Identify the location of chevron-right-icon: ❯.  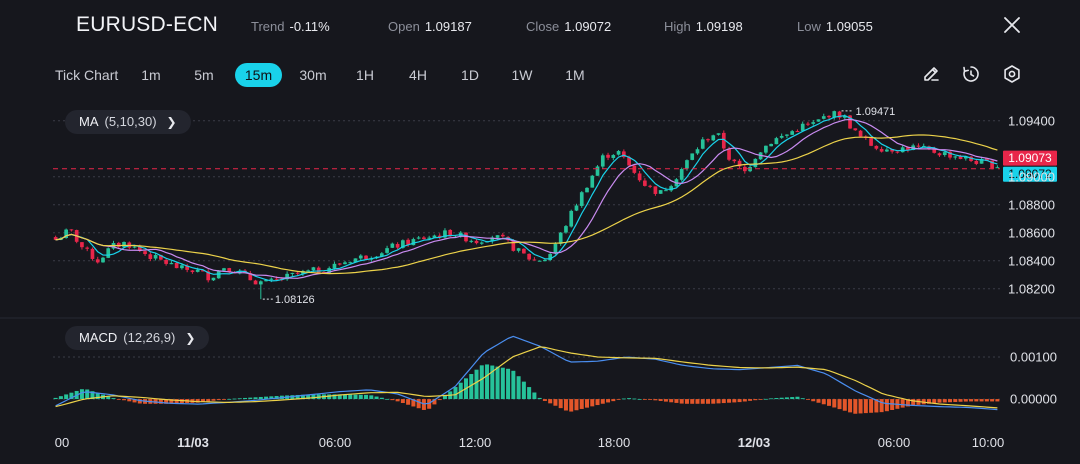
(171, 122).